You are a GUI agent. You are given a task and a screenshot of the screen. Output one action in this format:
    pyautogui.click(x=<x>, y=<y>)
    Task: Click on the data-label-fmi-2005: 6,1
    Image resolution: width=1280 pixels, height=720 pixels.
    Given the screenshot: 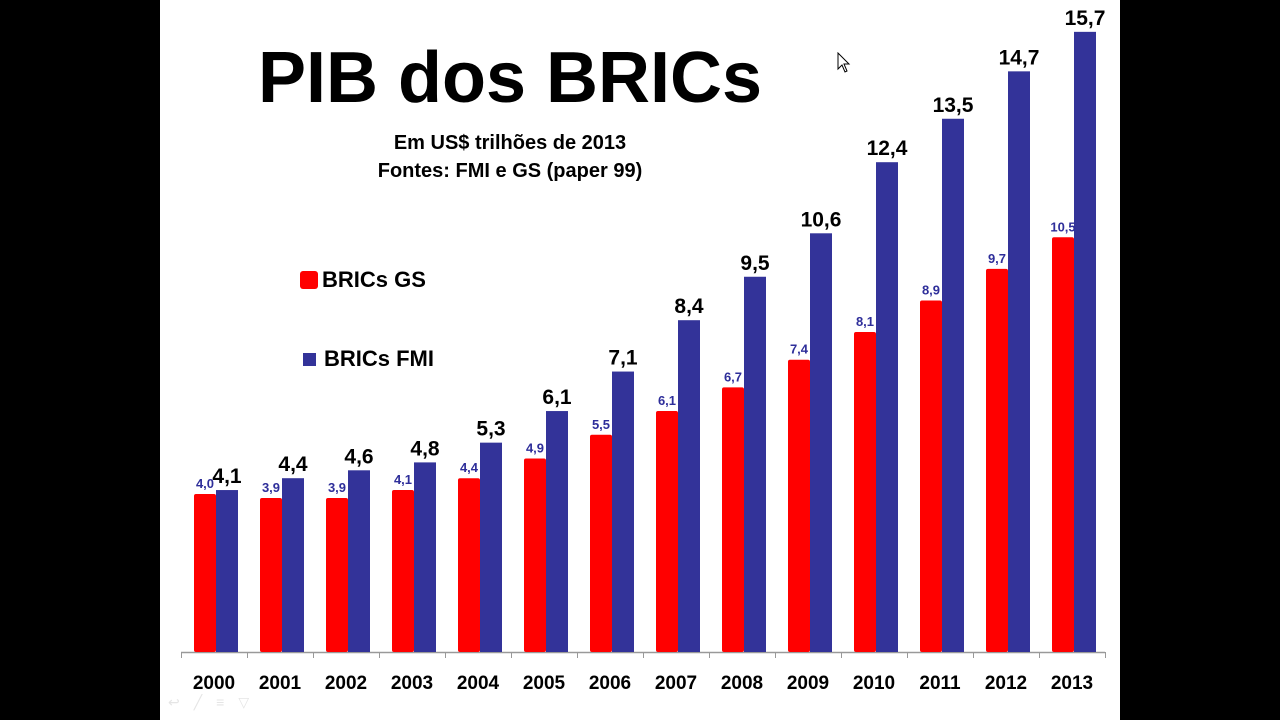 What is the action you would take?
    pyautogui.click(x=557, y=397)
    